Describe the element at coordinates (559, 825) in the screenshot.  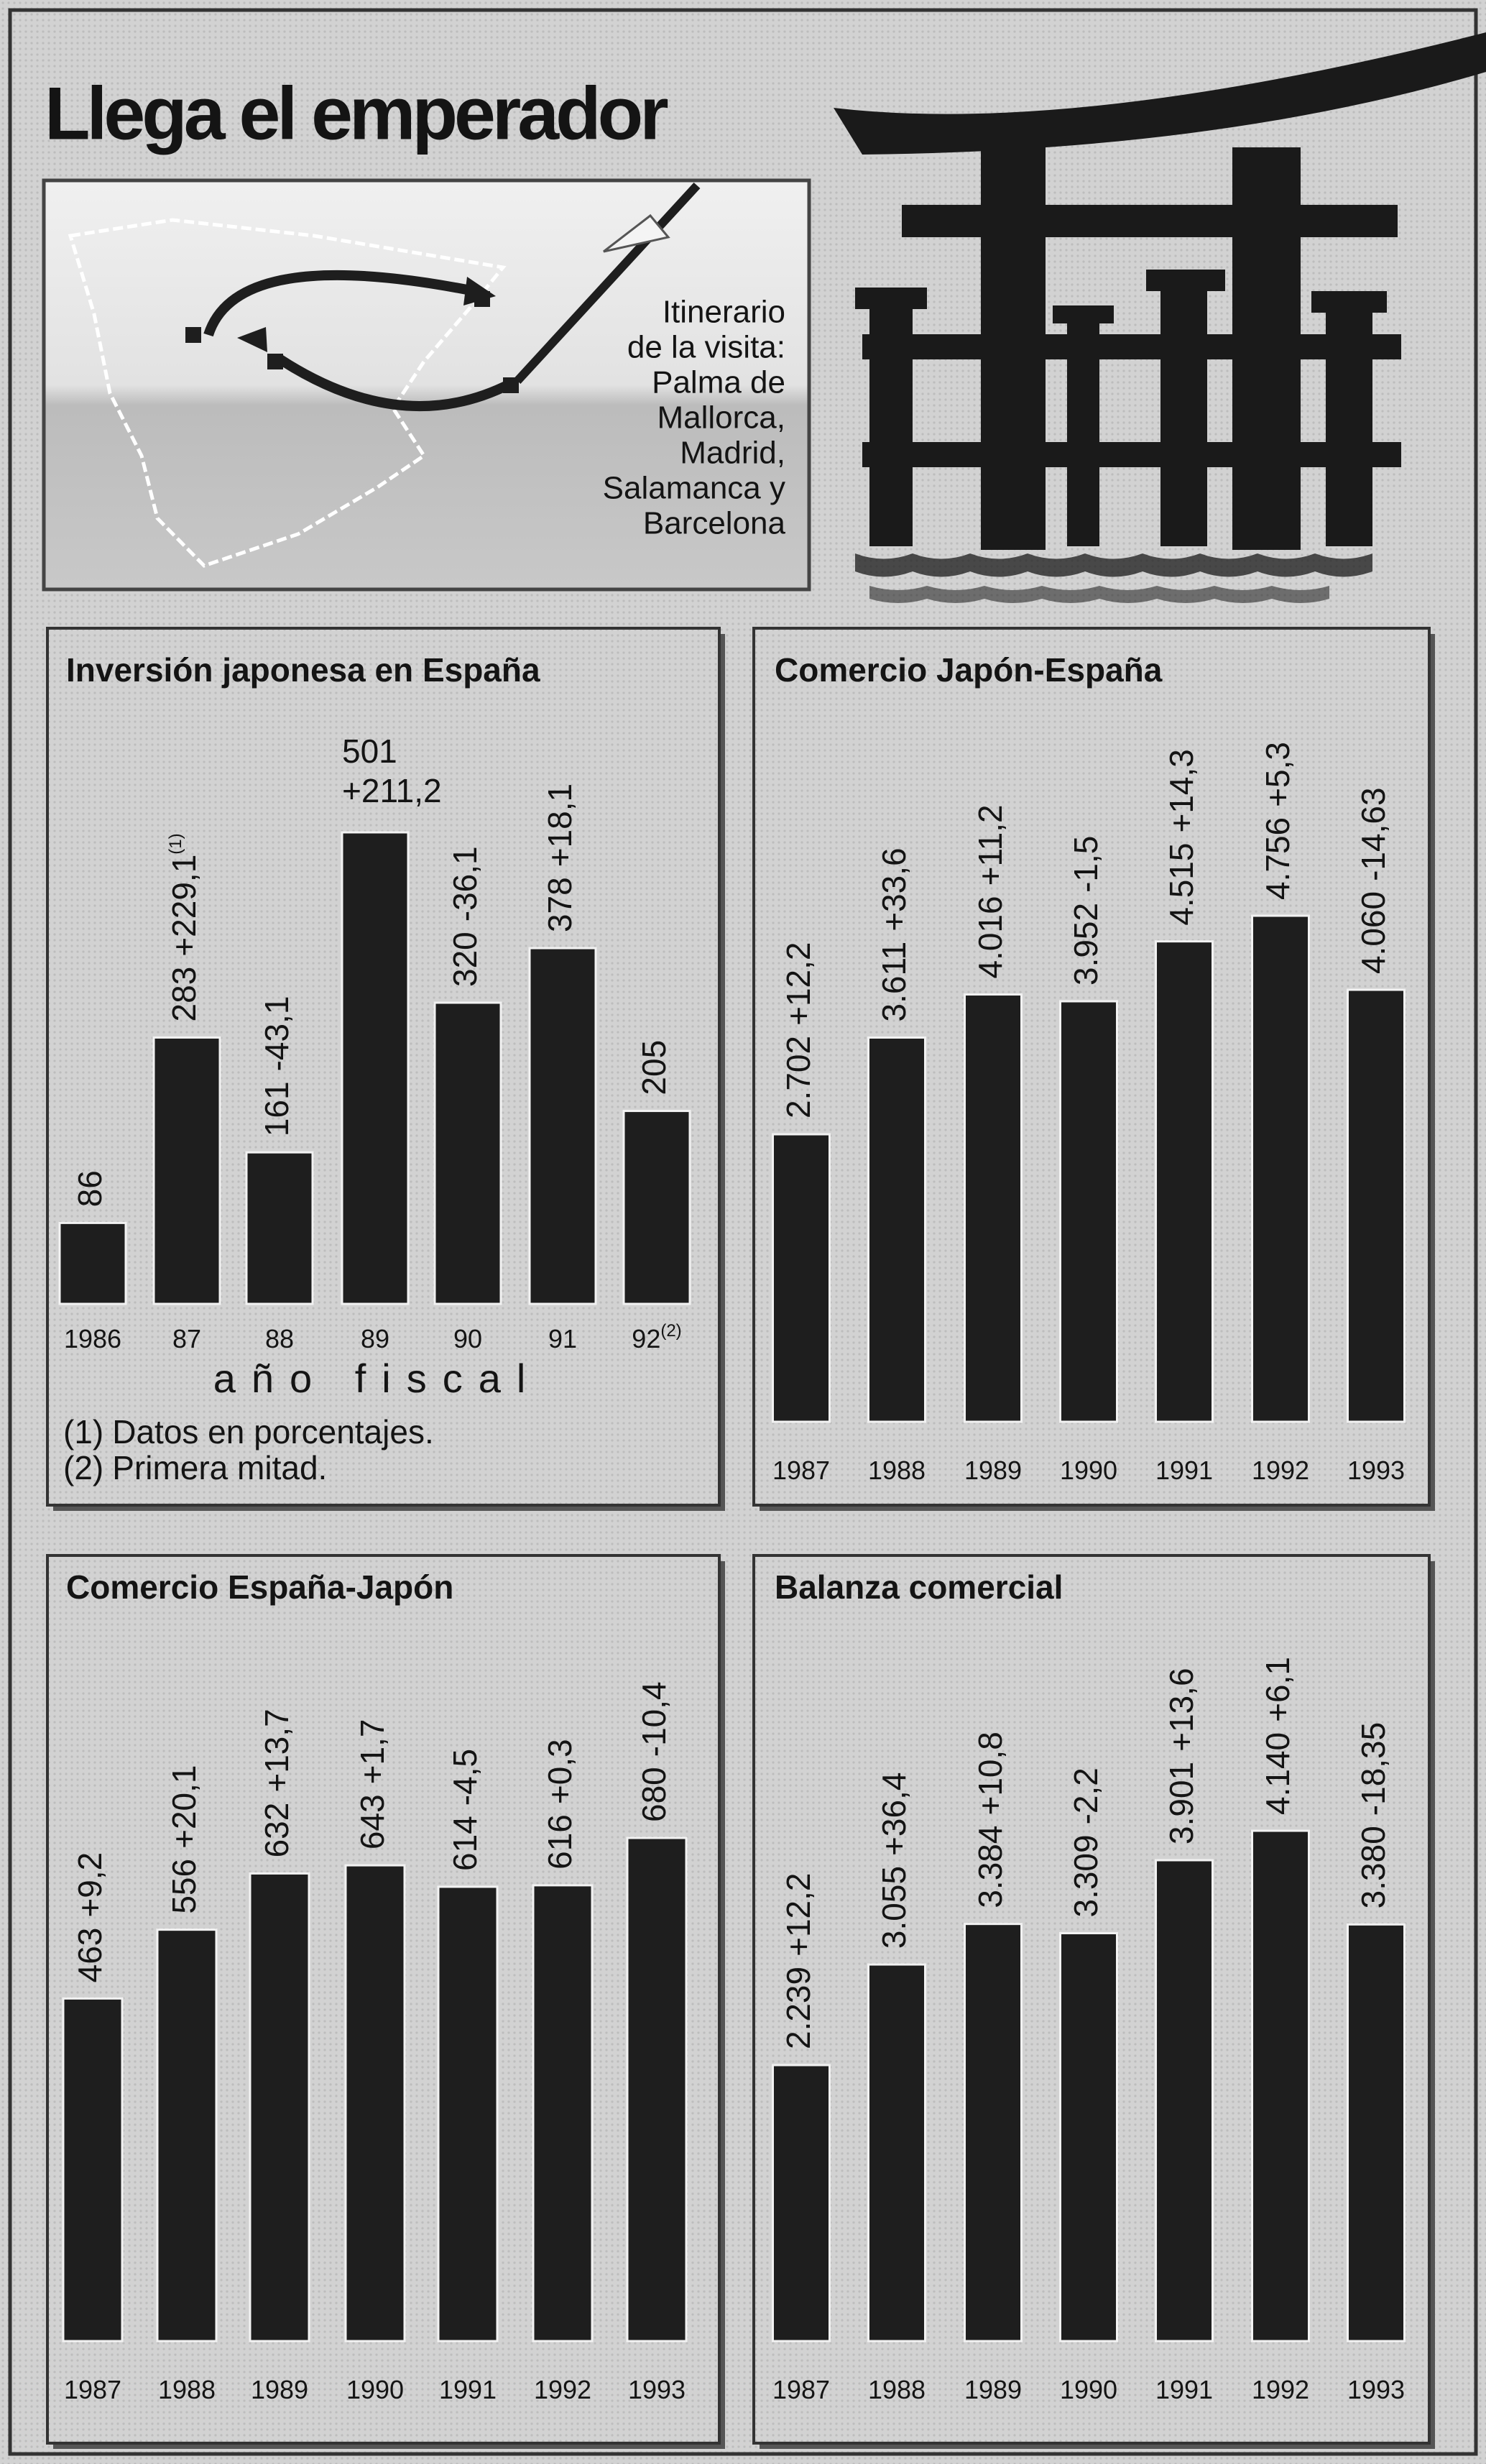
I see `change-label: +18,1` at that location.